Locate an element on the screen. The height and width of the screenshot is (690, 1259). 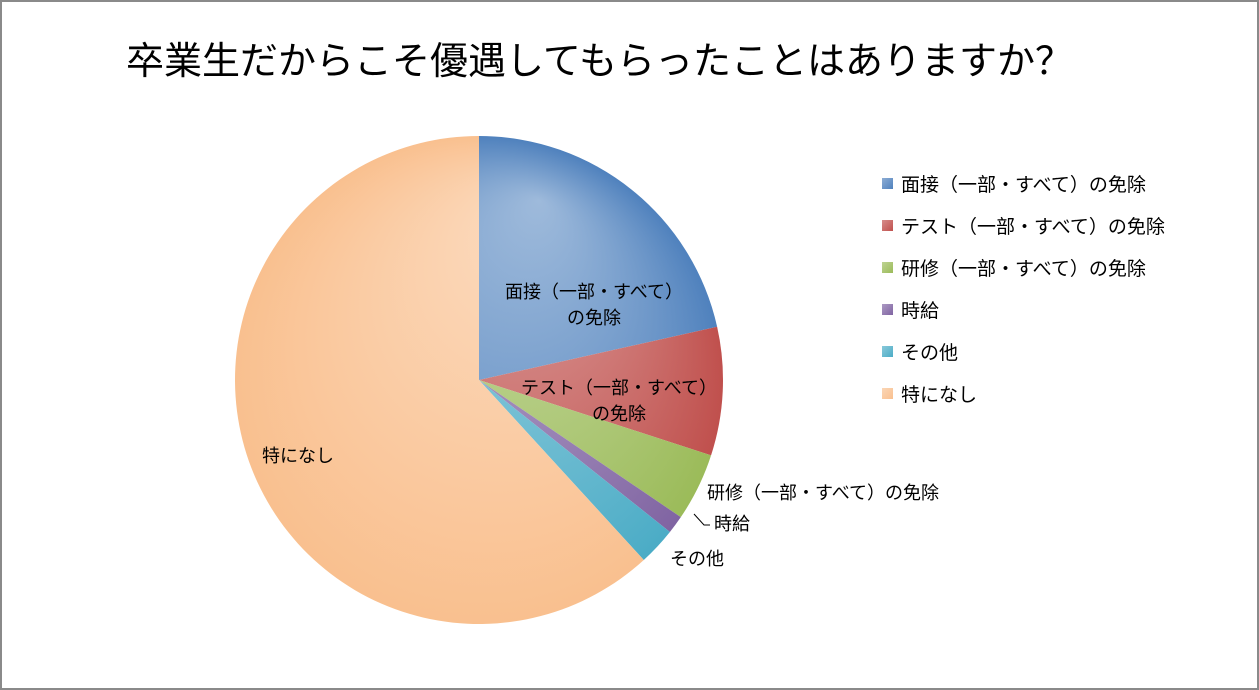
chart-title: 卒業生だからこそ優遇してもらったことはありますか？ is located at coordinates (599, 61).